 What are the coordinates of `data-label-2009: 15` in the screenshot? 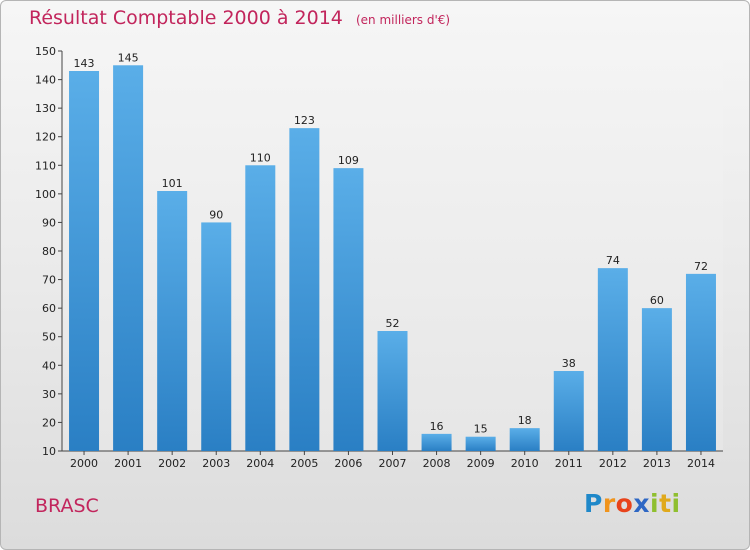 It's located at (481, 429).